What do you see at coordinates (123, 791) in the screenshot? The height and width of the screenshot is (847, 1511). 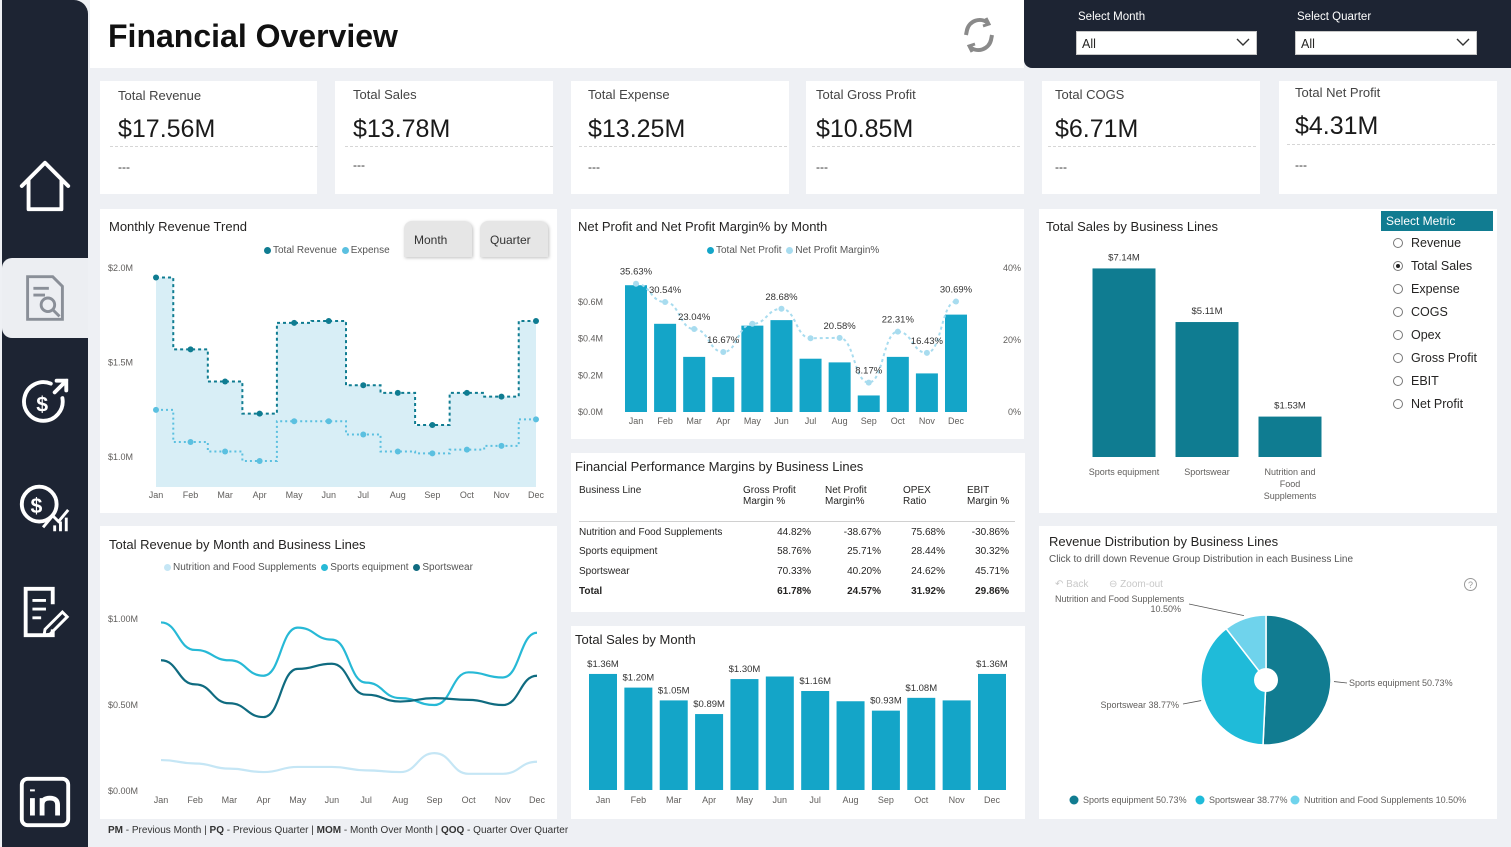 I see `y-tick-label: $0.00M` at bounding box center [123, 791].